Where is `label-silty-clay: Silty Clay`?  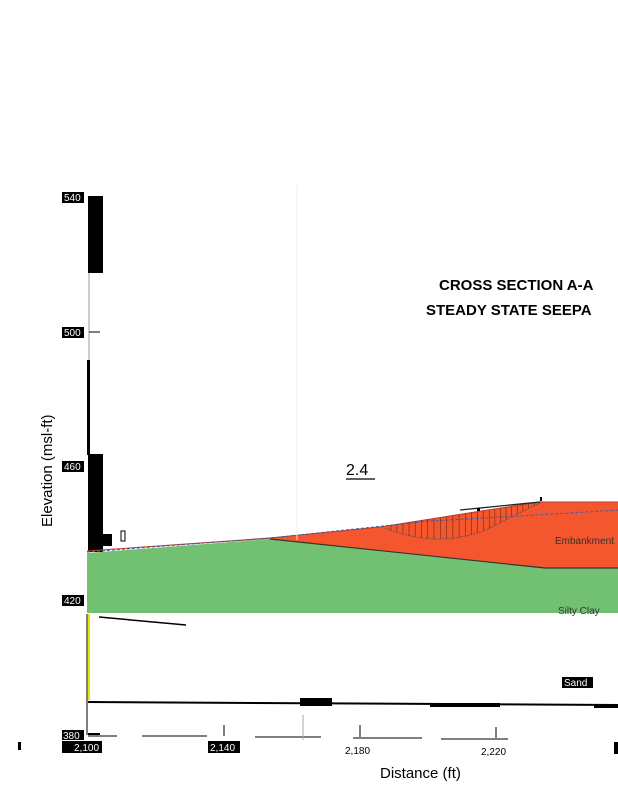
label-silty-clay: Silty Clay is located at coordinates (579, 611).